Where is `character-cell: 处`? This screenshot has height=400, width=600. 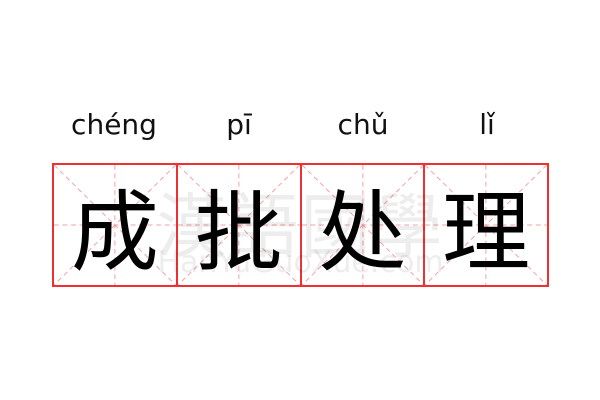
character-cell: 处 is located at coordinates (363, 225).